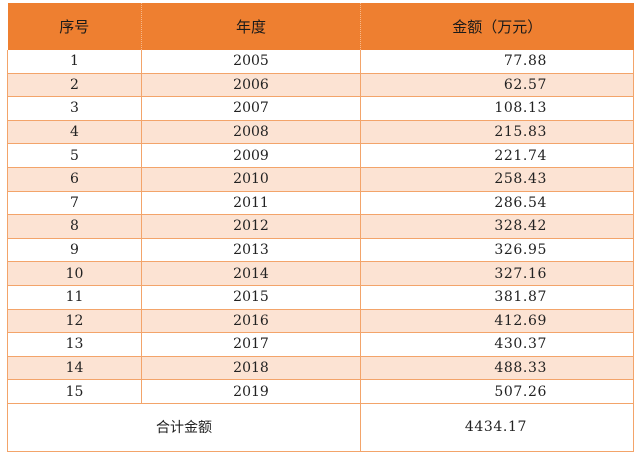 The height and width of the screenshot is (461, 640). I want to click on table-row: 13 2017 430.37, so click(320, 344).